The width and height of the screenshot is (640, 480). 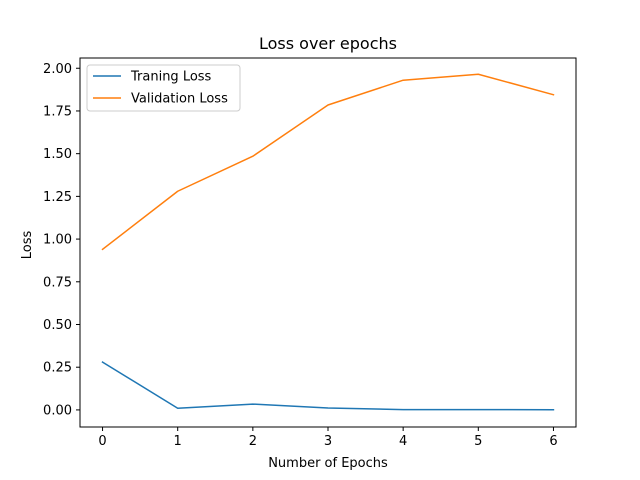 What do you see at coordinates (179, 99) in the screenshot?
I see `legend-label: Validation Loss` at bounding box center [179, 99].